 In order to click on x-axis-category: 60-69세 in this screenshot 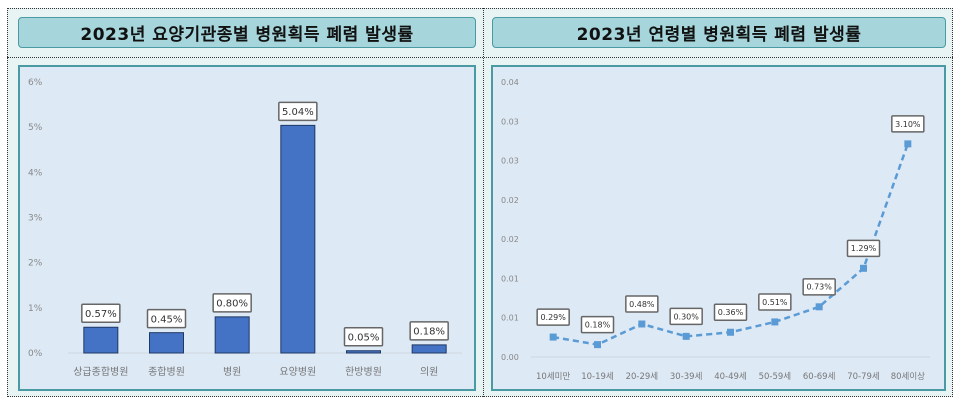, I will do `click(819, 377)`.